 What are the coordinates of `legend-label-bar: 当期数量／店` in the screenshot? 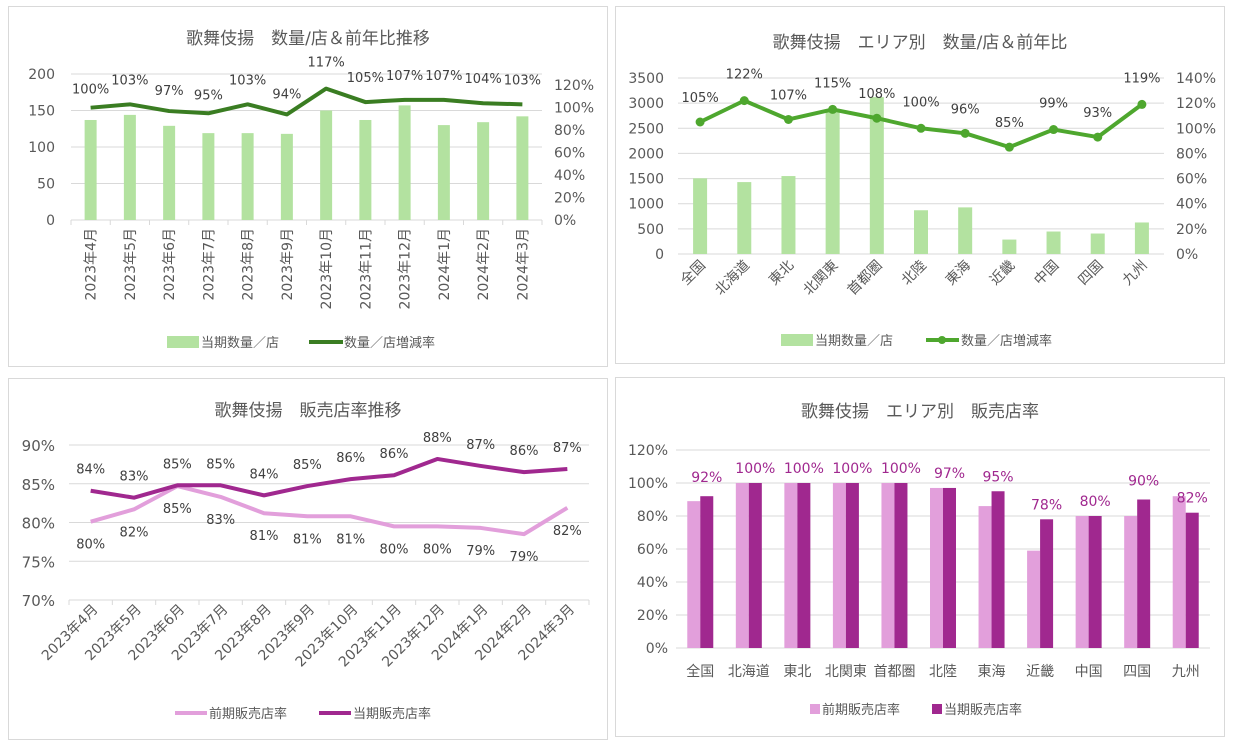 It's located at (240, 343).